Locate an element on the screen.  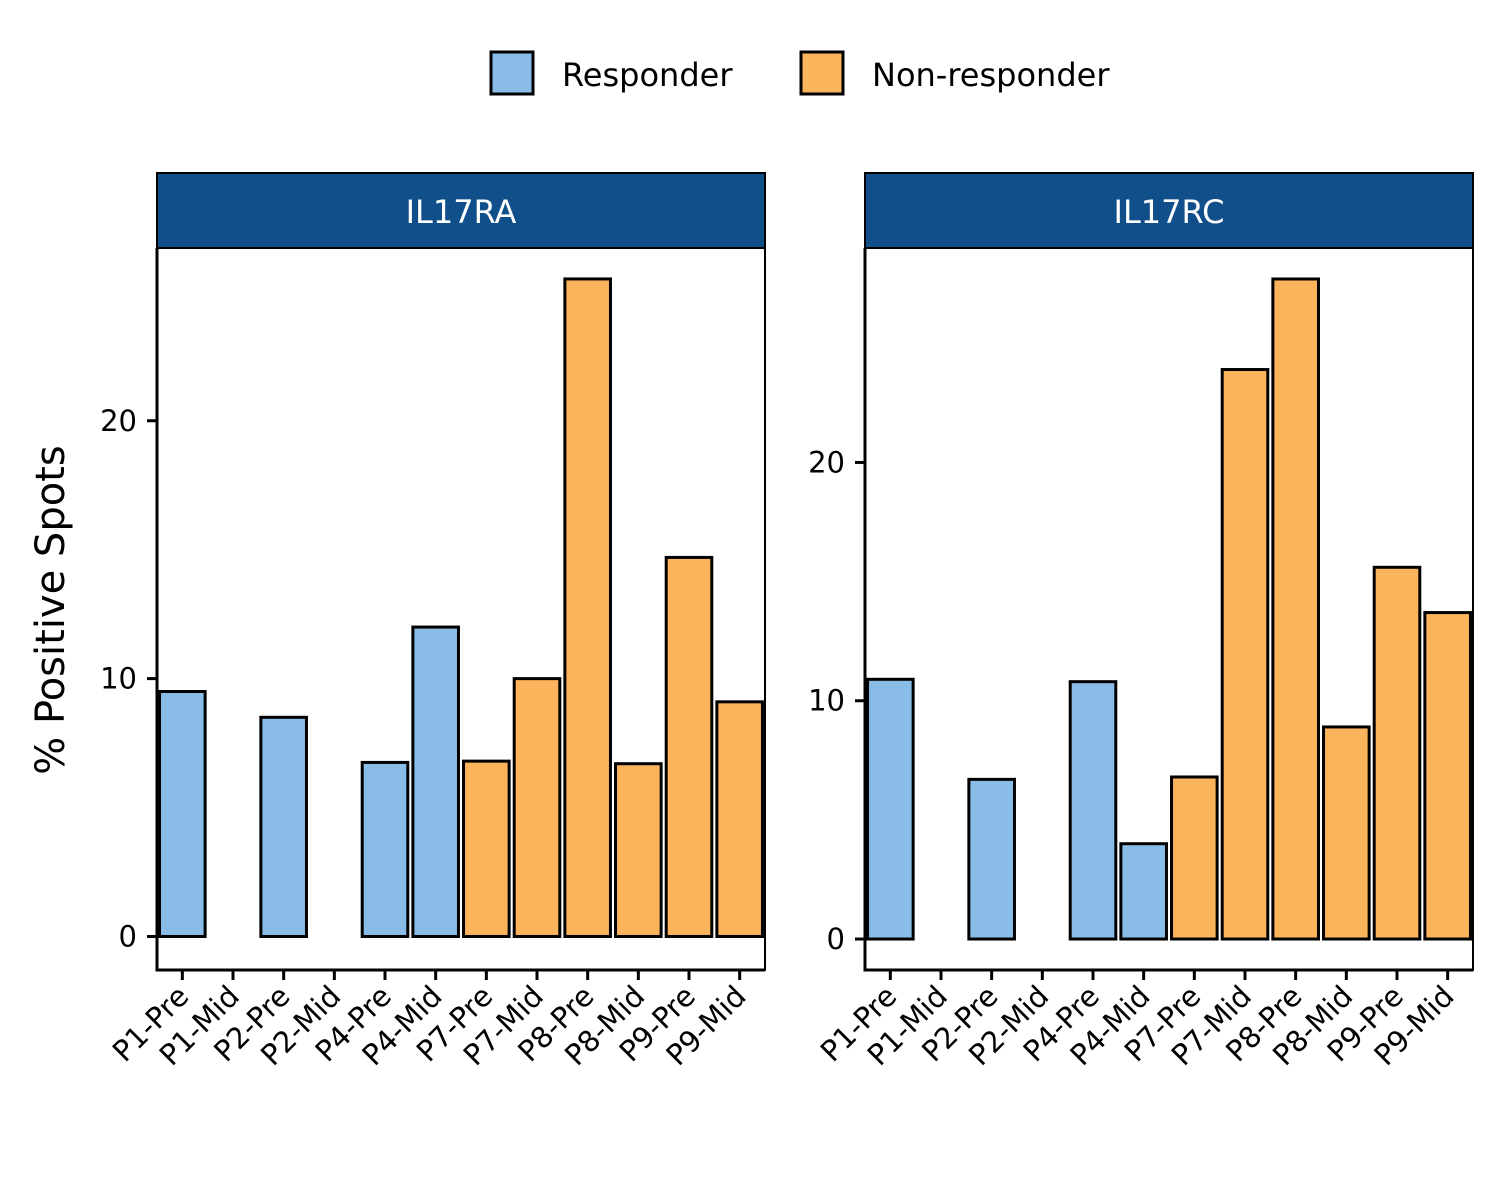
legend-item-responder: Responder is located at coordinates (611, 73).